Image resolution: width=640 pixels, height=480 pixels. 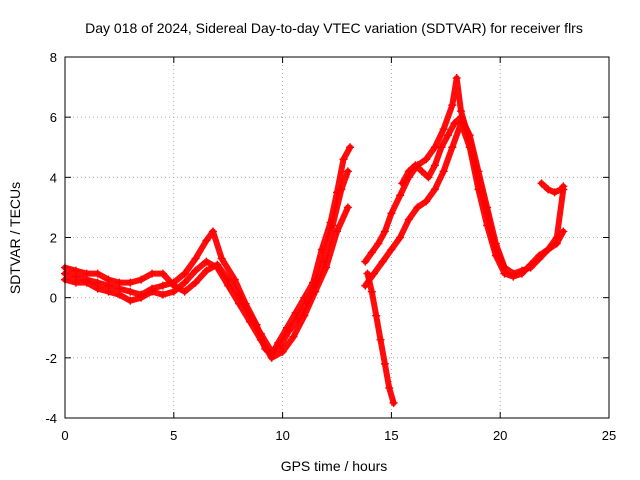 What do you see at coordinates (53, 238) in the screenshot?
I see `y-tick-label: 2` at bounding box center [53, 238].